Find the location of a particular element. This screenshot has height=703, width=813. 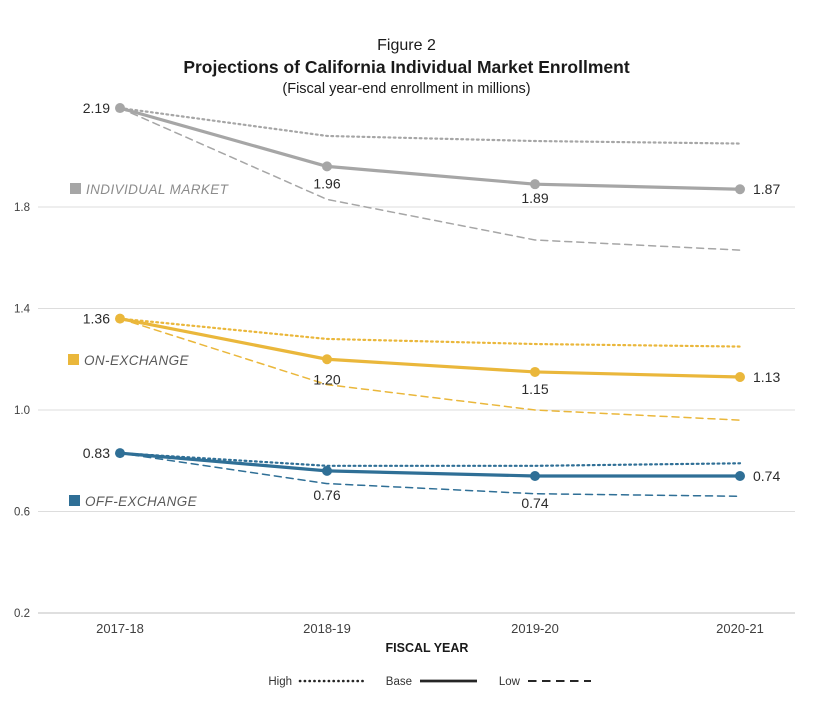

off-exchange-data-label: 0.83 is located at coordinates (96, 453).